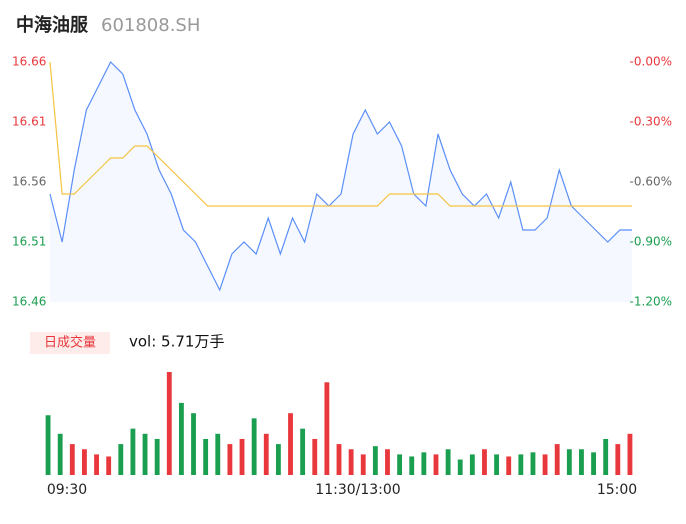 This screenshot has width=686, height=524. Describe the element at coordinates (52, 25) in the screenshot. I see `stock-name: 中海油服` at that location.